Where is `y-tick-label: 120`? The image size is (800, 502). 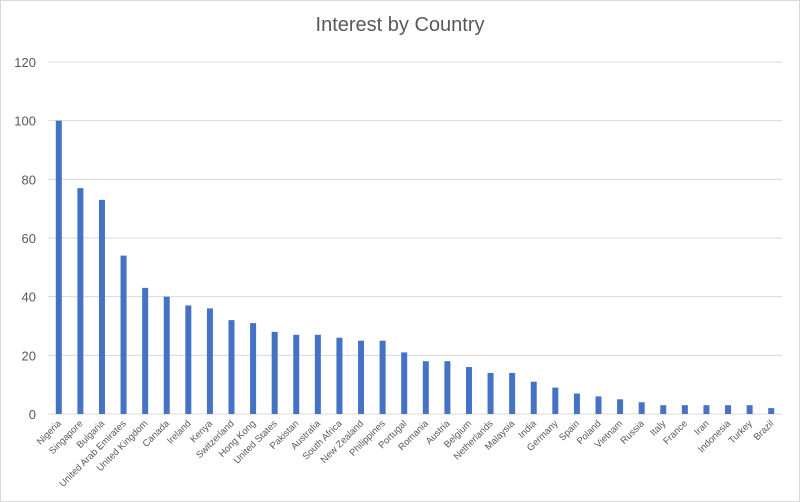 y-tick-label: 120 is located at coordinates (25, 62).